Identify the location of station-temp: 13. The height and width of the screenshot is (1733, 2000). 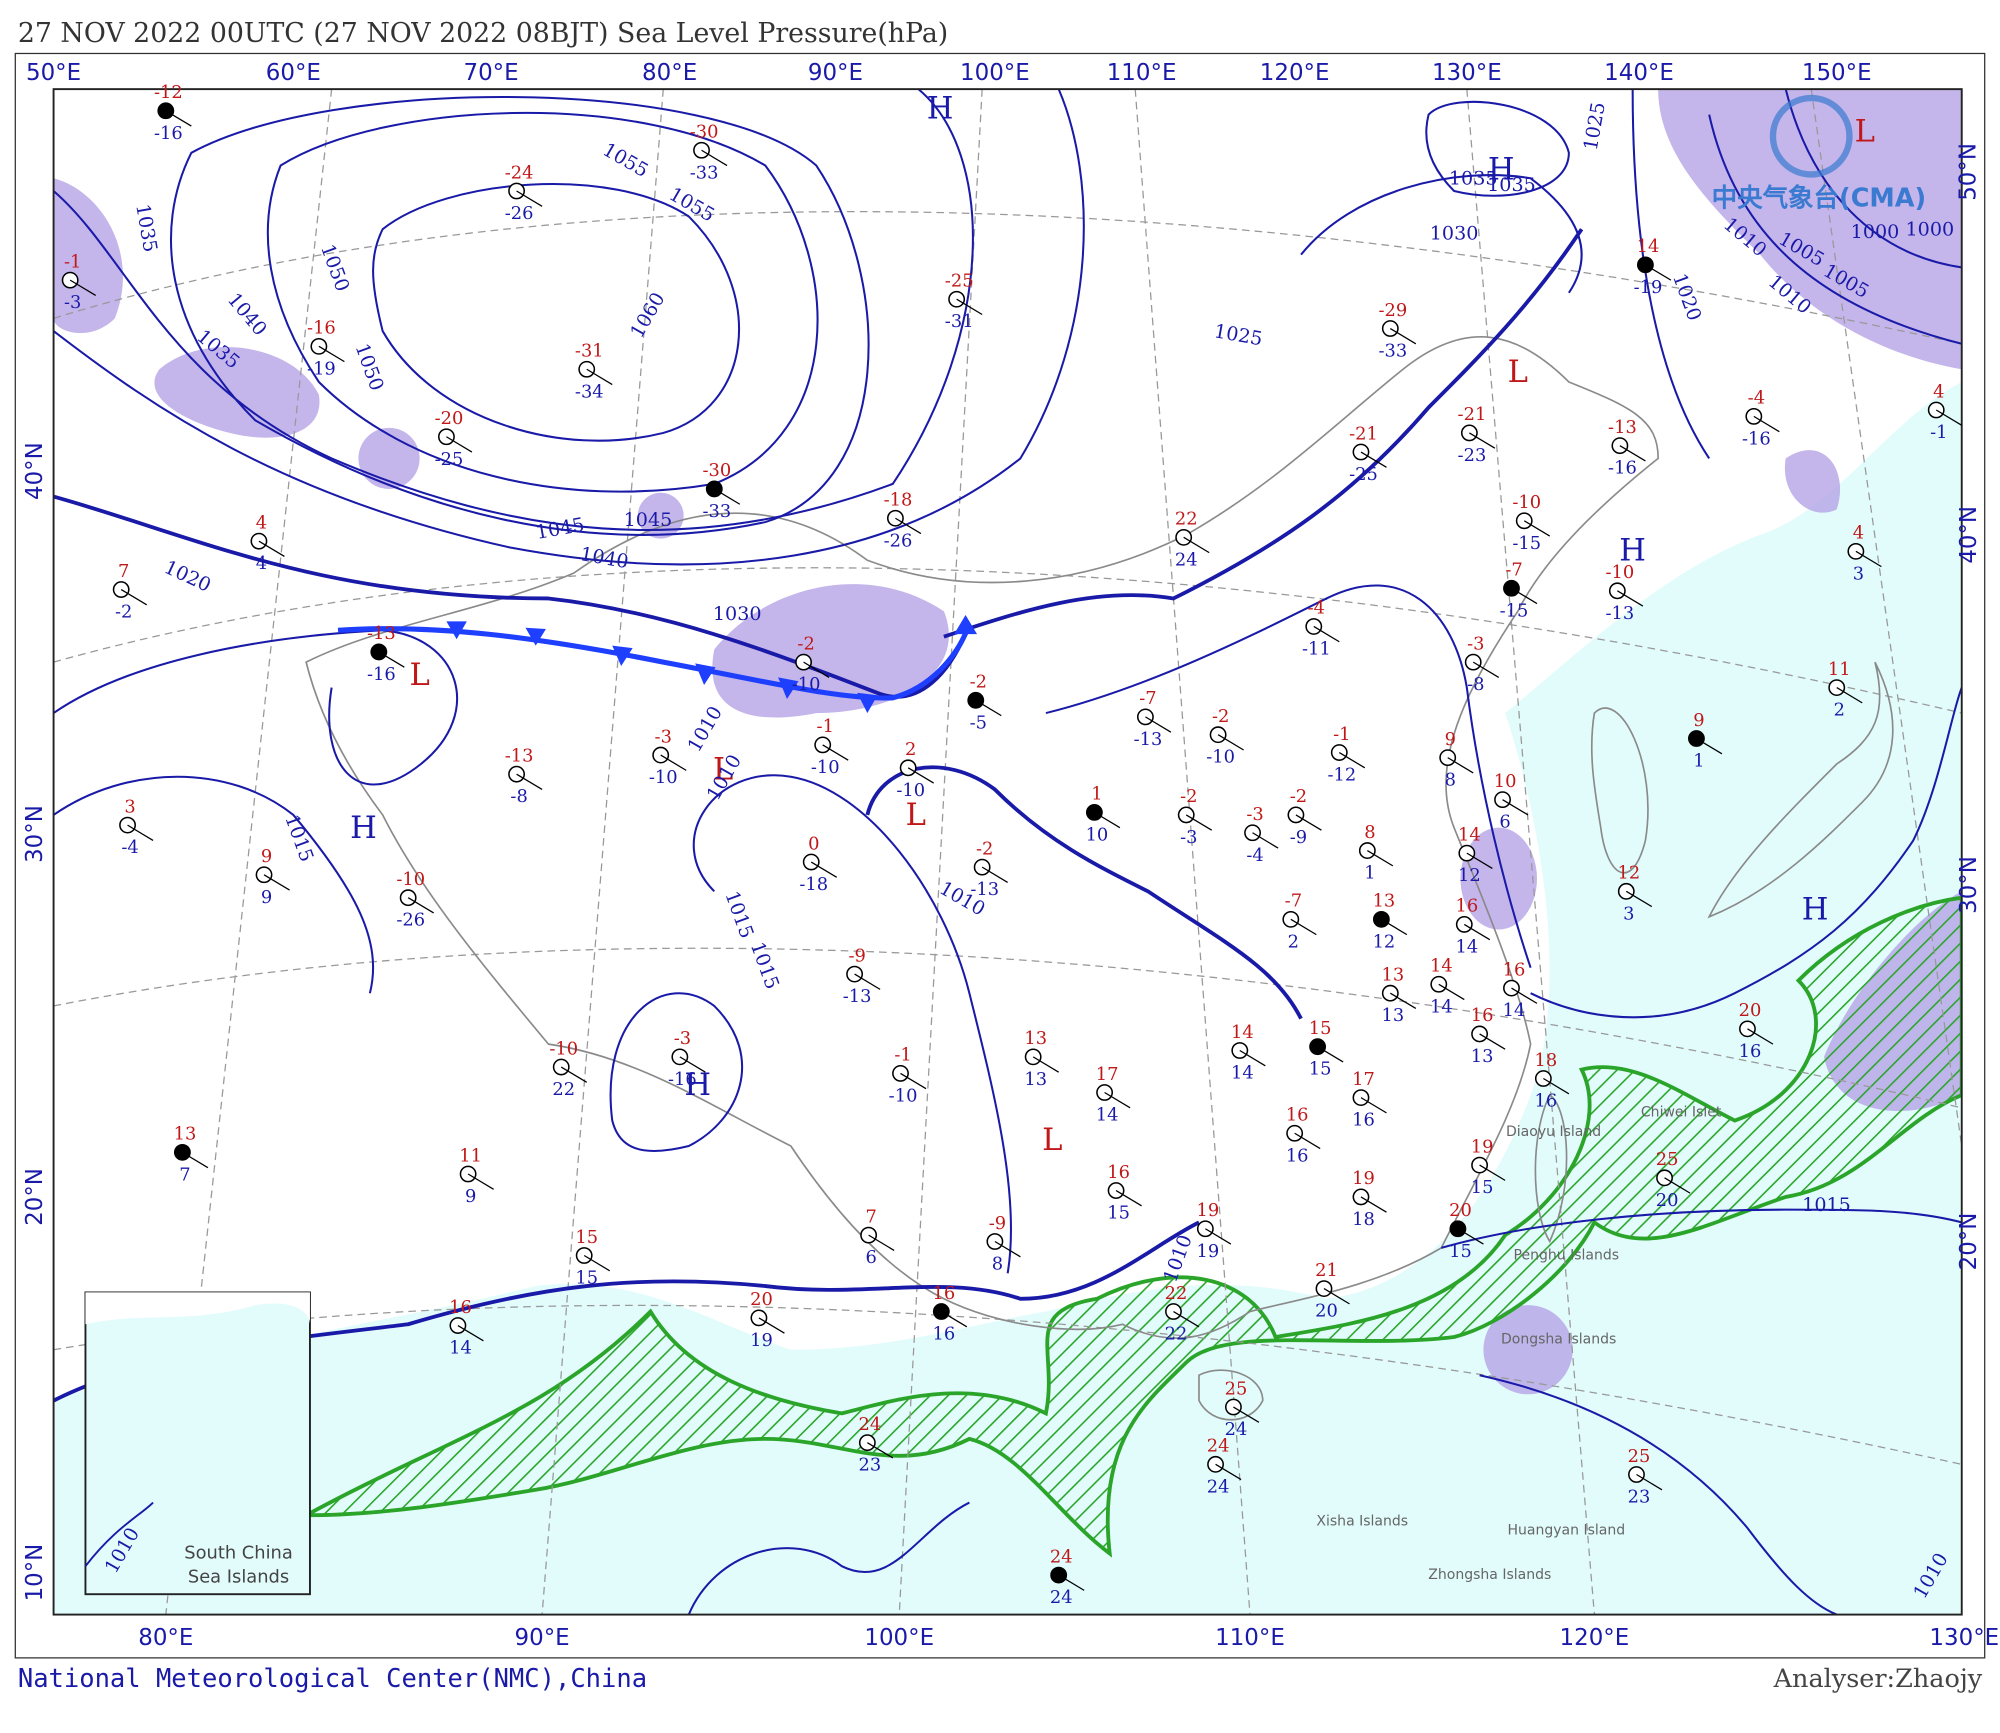
(185, 1134).